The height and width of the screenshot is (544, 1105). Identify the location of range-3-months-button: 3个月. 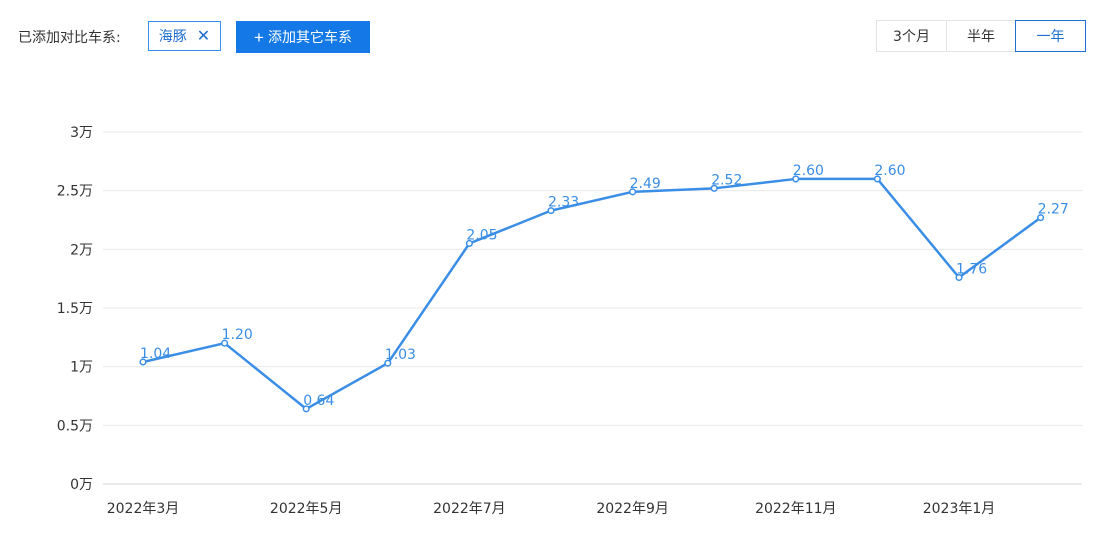
(911, 36).